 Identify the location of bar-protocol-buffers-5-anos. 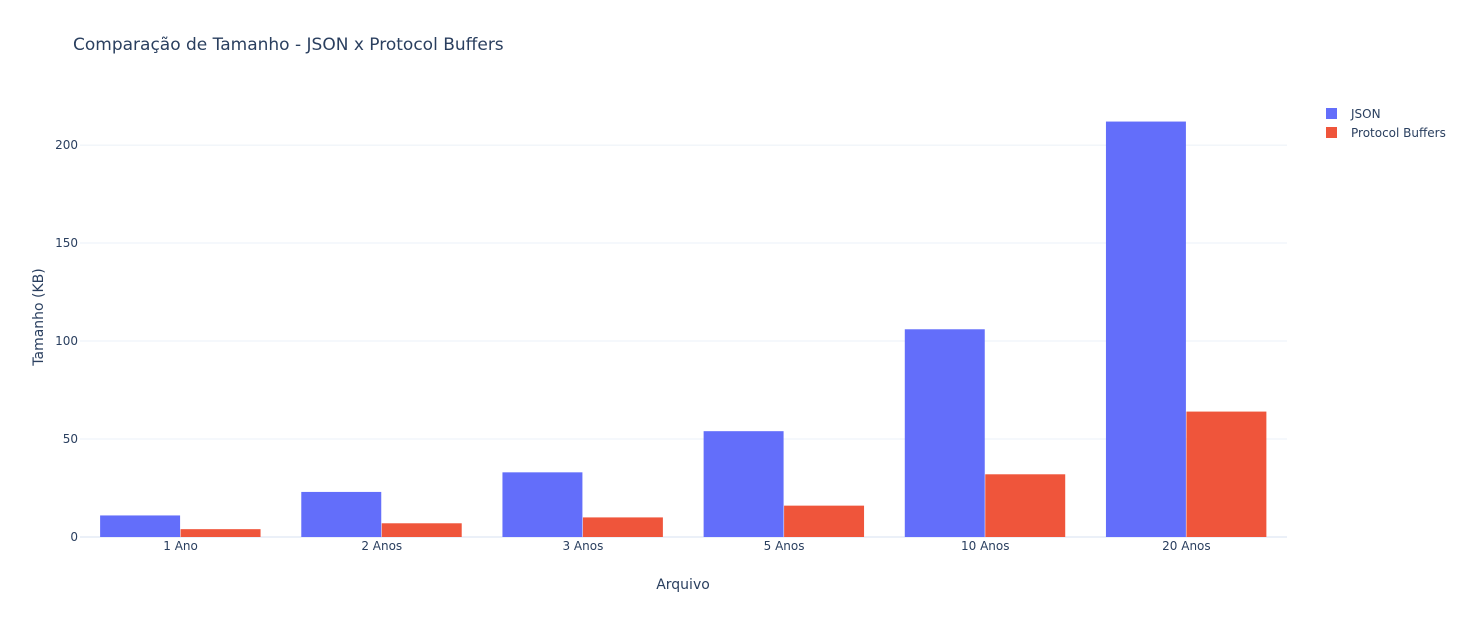
(824, 521).